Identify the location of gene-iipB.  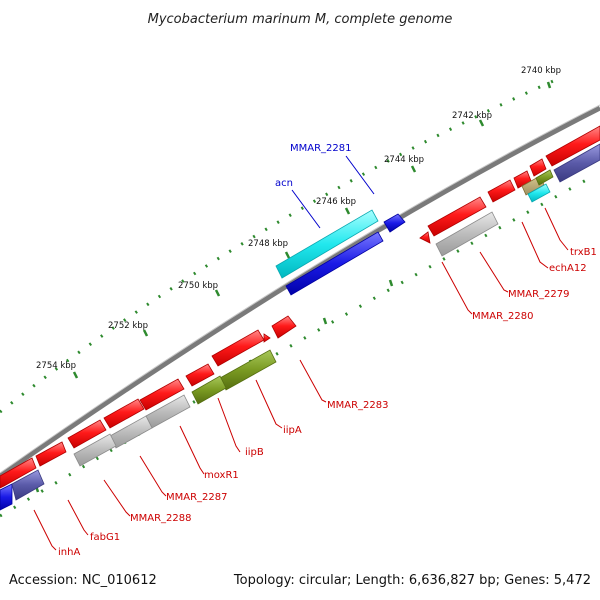
(209, 390).